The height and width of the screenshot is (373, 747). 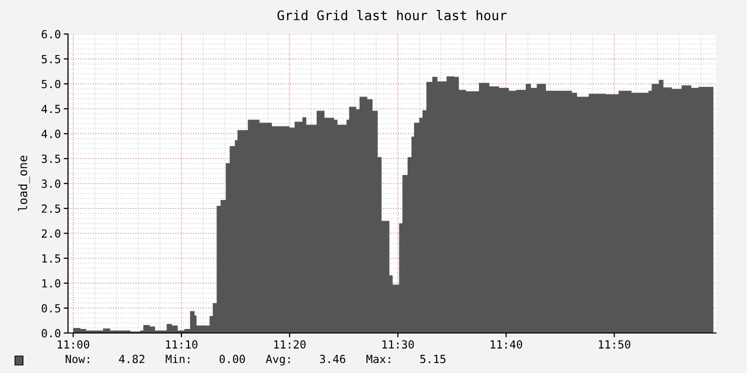 What do you see at coordinates (51, 283) in the screenshot?
I see `y-tick-label: 1.0` at bounding box center [51, 283].